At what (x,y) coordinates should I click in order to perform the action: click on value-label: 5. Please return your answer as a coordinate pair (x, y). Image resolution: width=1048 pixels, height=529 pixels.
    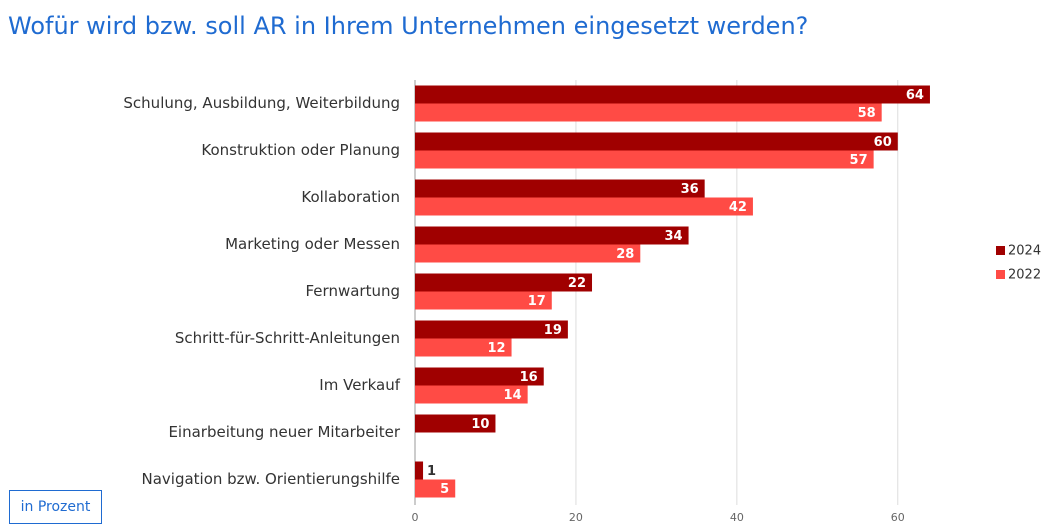
    Looking at the image, I should click on (444, 489).